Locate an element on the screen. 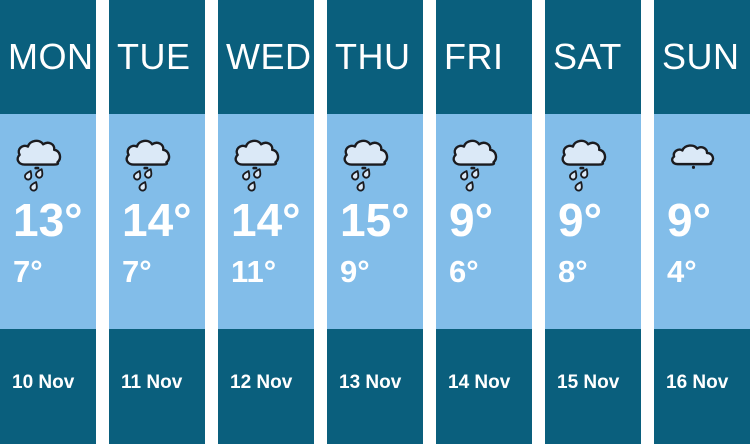  forecast-day-column: THU 15° 9° 13 Nov is located at coordinates (375, 222).